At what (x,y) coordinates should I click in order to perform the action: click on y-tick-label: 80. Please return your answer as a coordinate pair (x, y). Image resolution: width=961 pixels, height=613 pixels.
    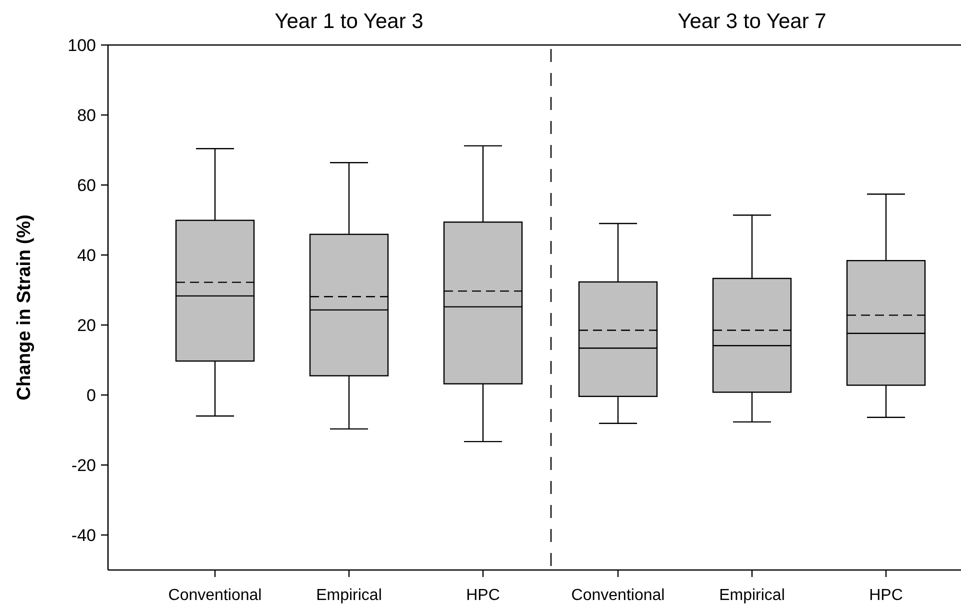
    Looking at the image, I should click on (86, 115).